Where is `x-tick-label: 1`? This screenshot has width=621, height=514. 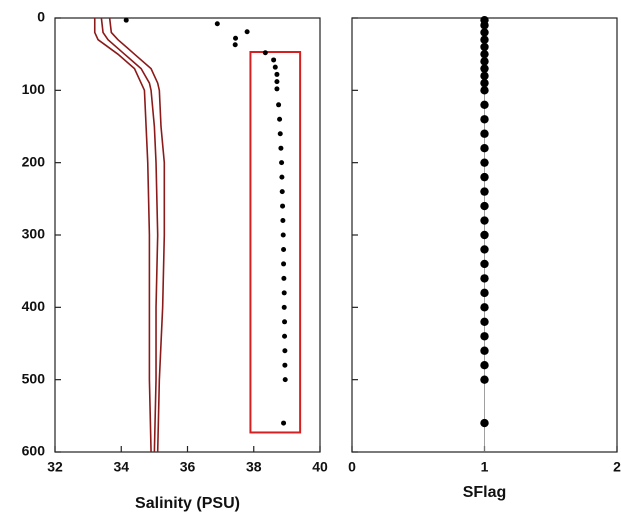 x-tick-label: 1 is located at coordinates (485, 467).